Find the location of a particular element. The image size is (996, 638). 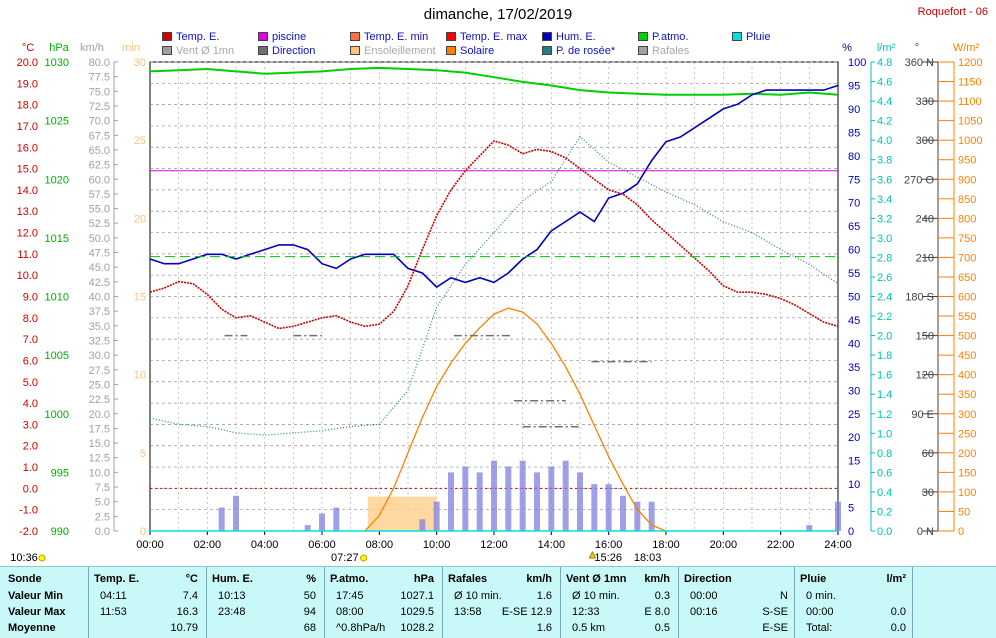

temp-tick-label: 15.0 is located at coordinates (27, 170).